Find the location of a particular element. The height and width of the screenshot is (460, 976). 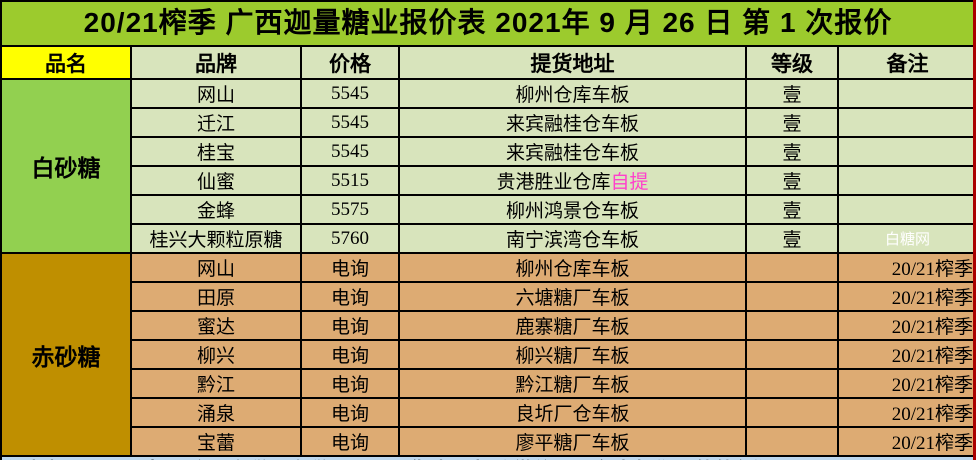

header-row: 品名 品牌 价格 提货地址 等级 备注 is located at coordinates (488, 62).